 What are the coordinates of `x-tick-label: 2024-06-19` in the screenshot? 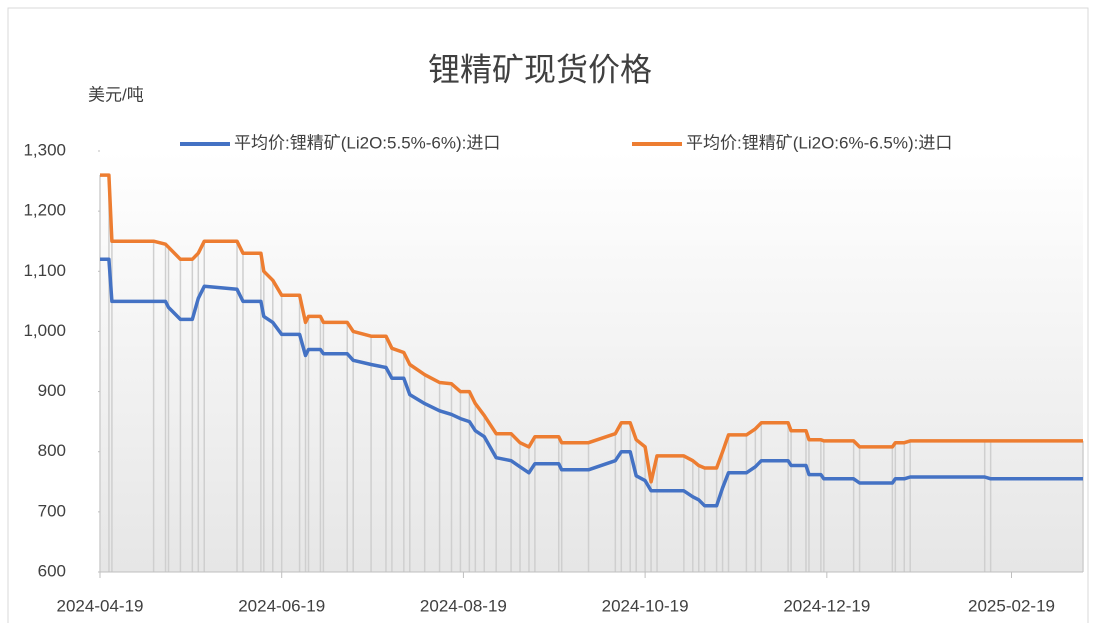 It's located at (281, 605).